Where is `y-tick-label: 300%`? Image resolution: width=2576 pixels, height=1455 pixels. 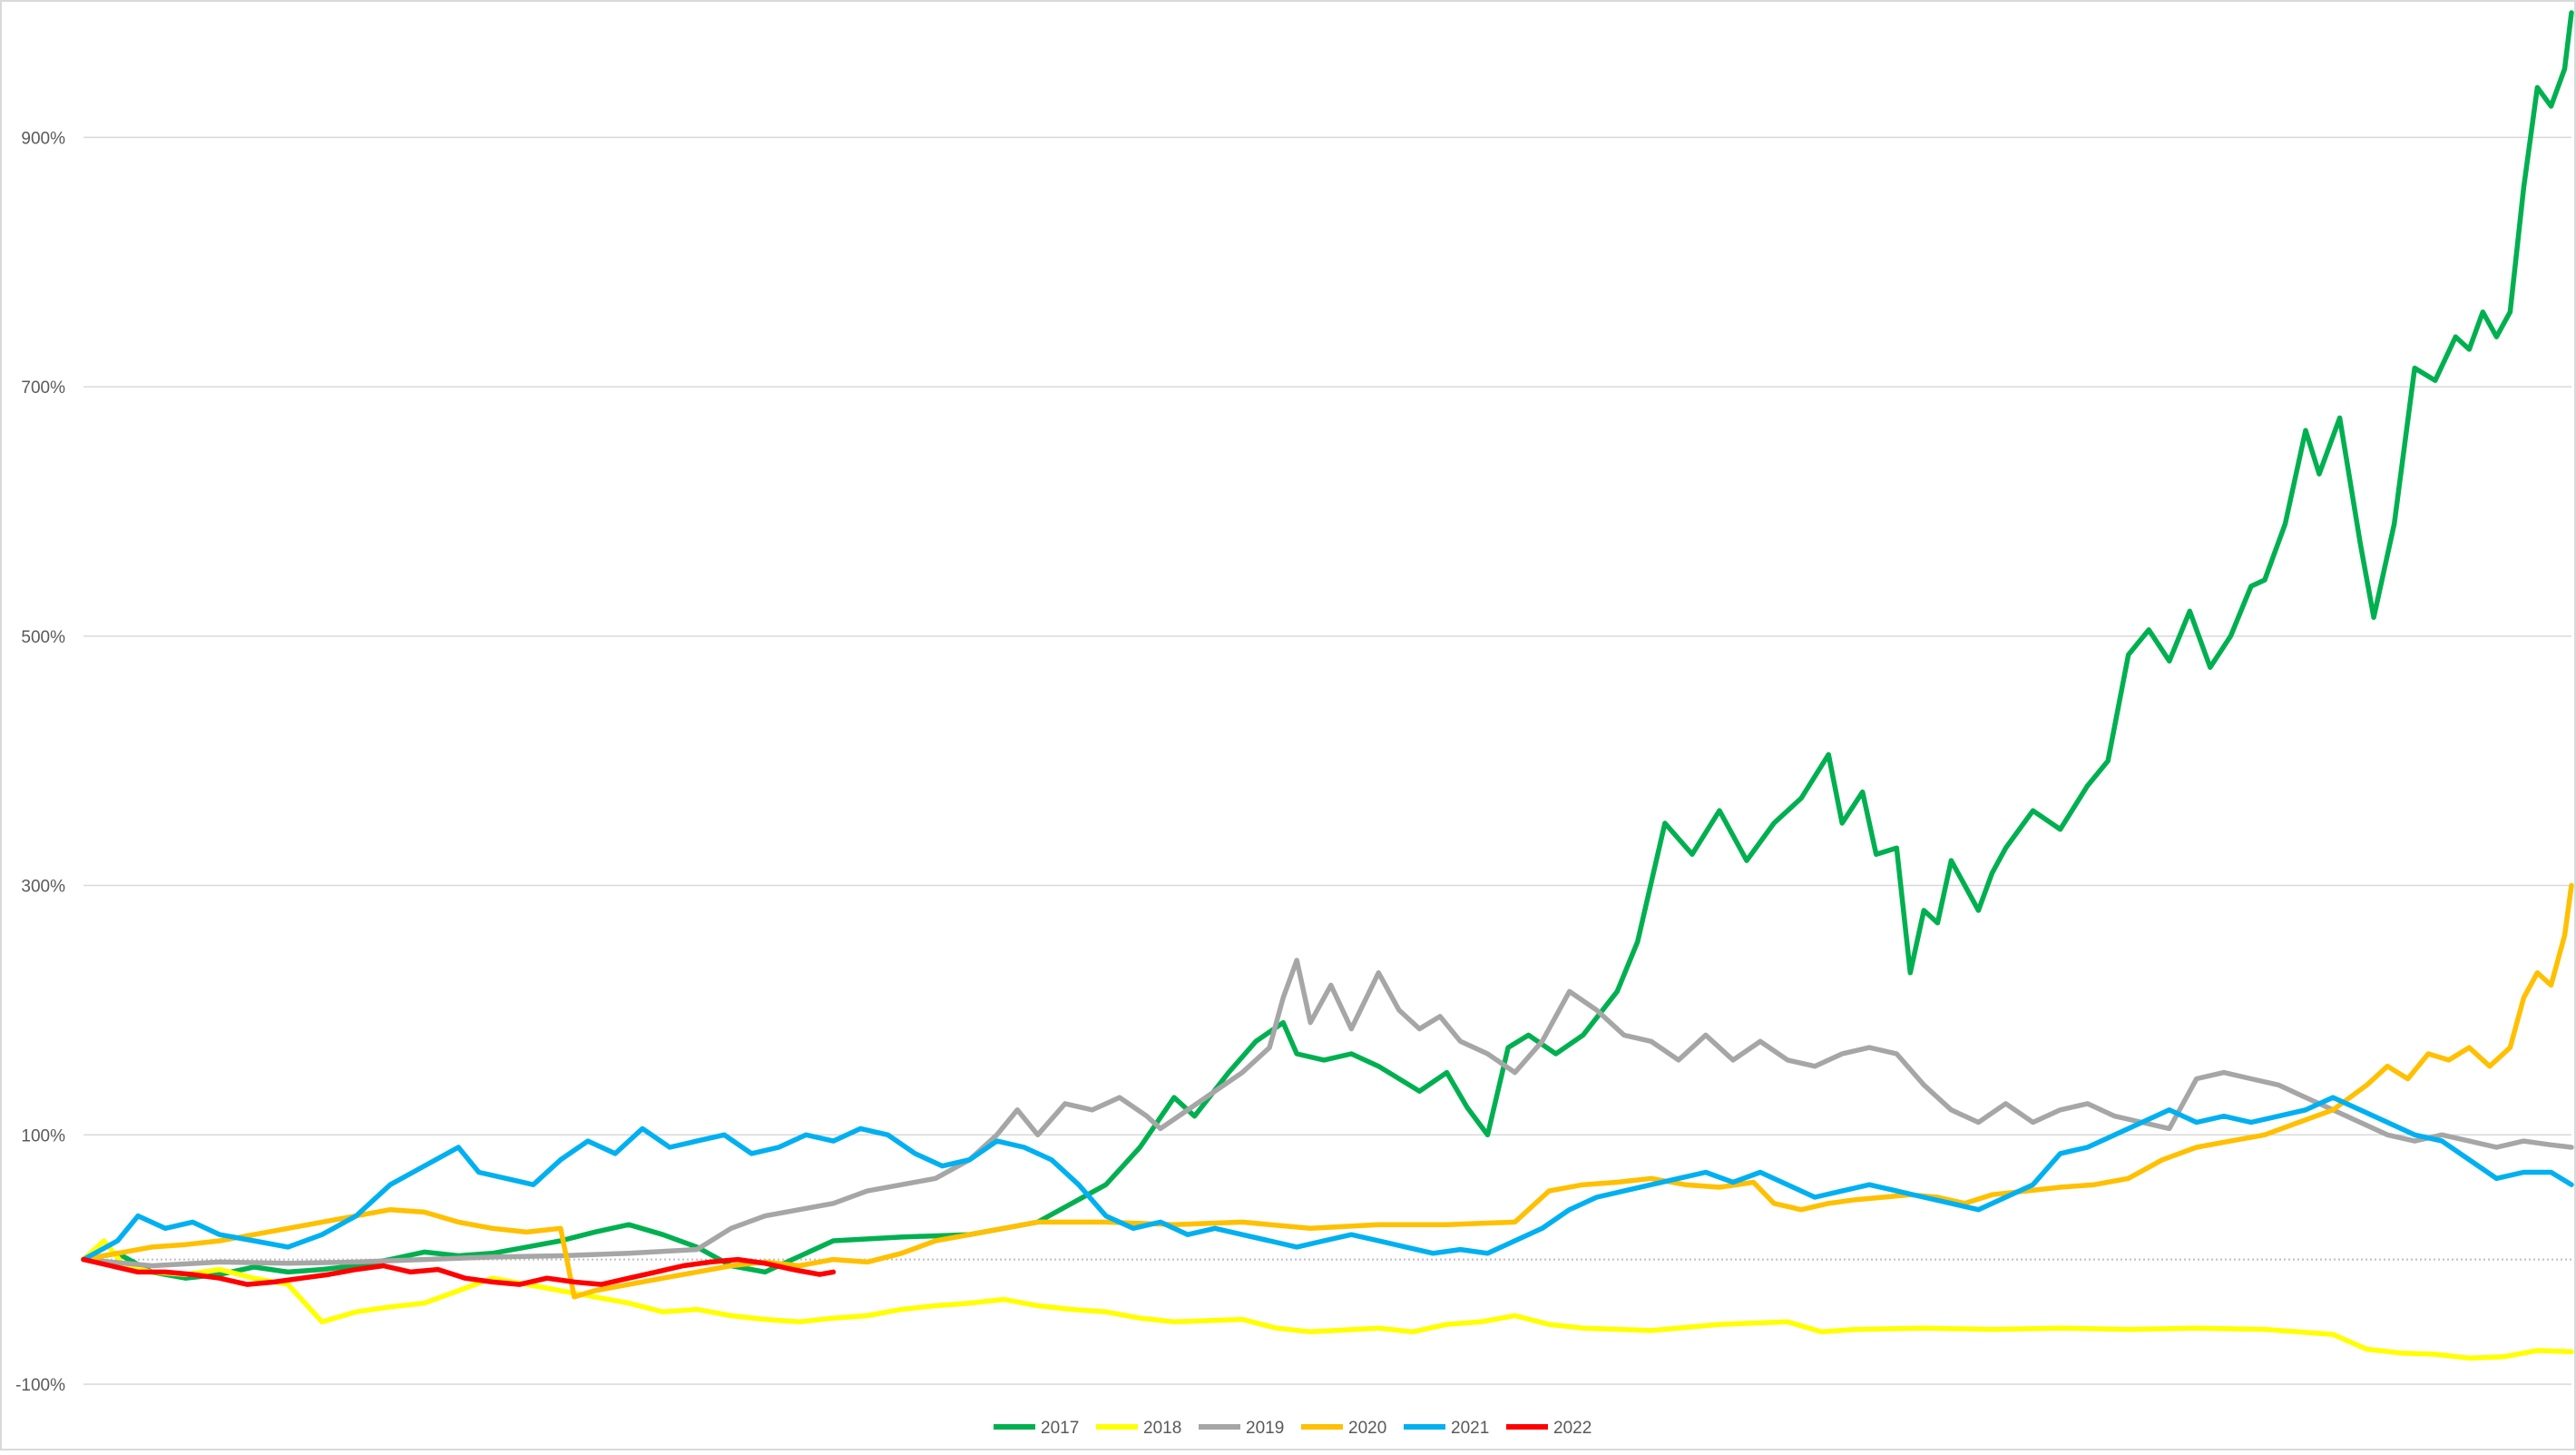 y-tick-label: 300% is located at coordinates (43, 887).